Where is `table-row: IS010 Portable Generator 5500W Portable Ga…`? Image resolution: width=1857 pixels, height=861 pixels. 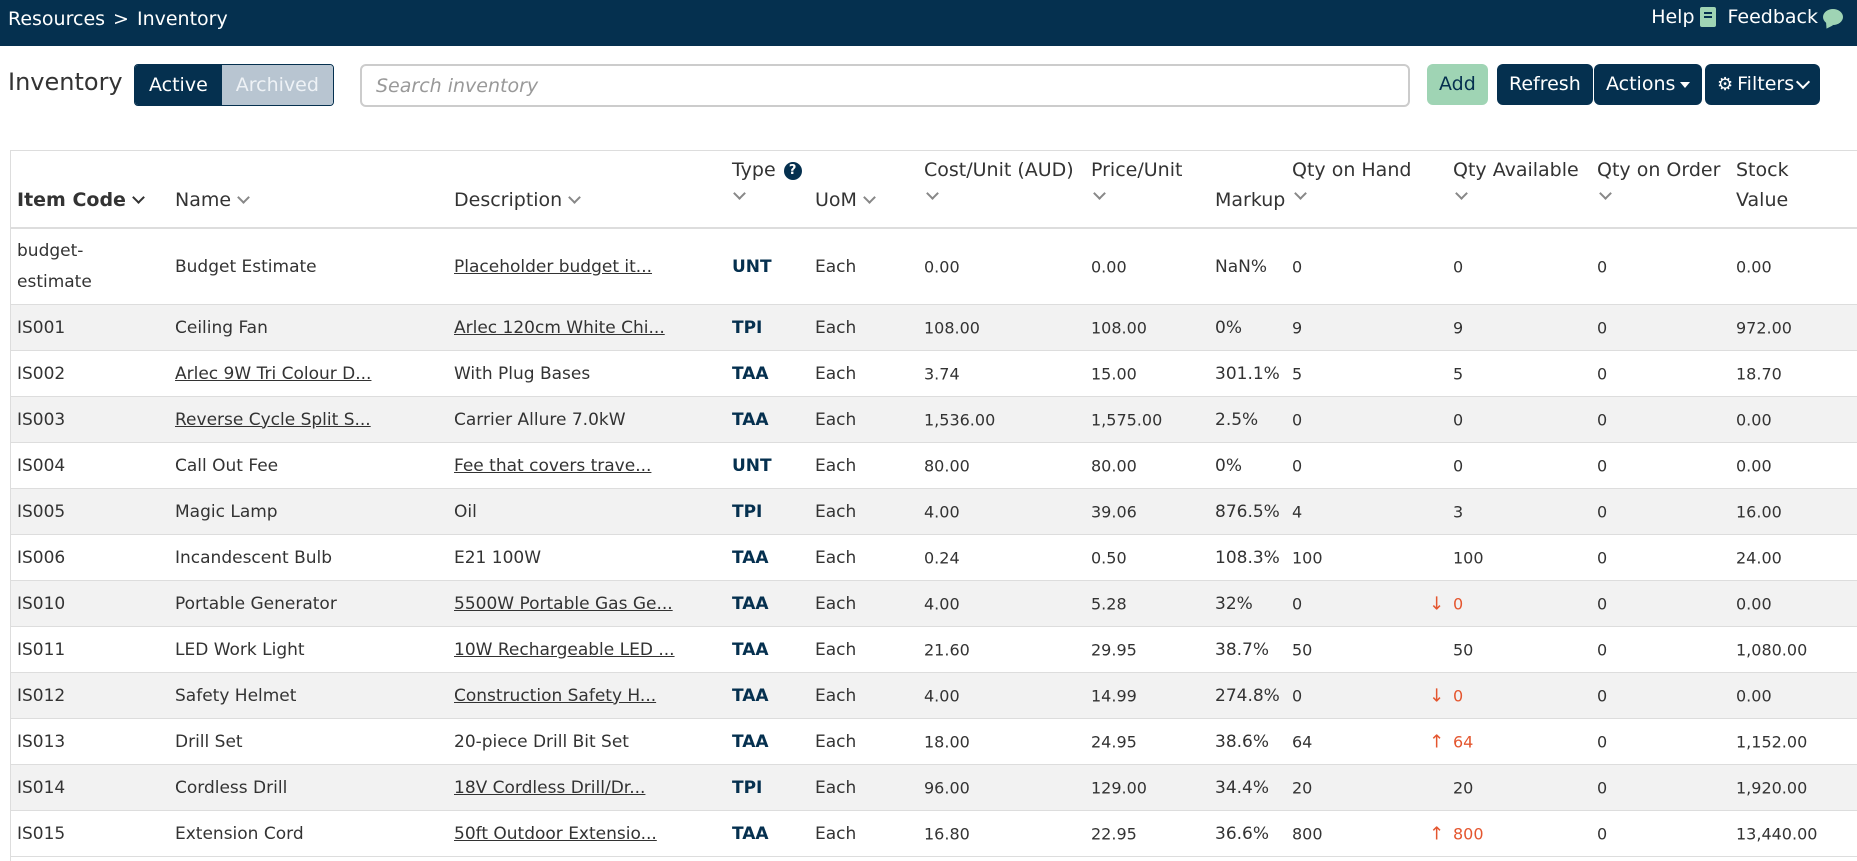
table-row: IS010 Portable Generator 5500W Portable Ga… is located at coordinates (934, 604).